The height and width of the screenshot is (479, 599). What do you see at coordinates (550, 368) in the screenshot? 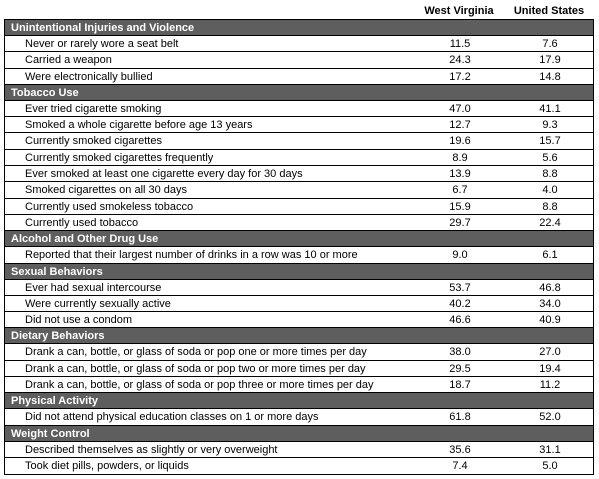
I see `united-states-value: 19.4` at bounding box center [550, 368].